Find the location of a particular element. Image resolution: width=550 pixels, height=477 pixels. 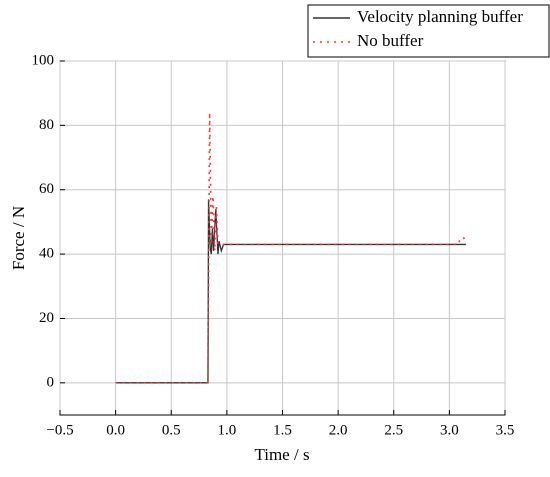

legend-label: Velocity planning buffer is located at coordinates (440, 16).